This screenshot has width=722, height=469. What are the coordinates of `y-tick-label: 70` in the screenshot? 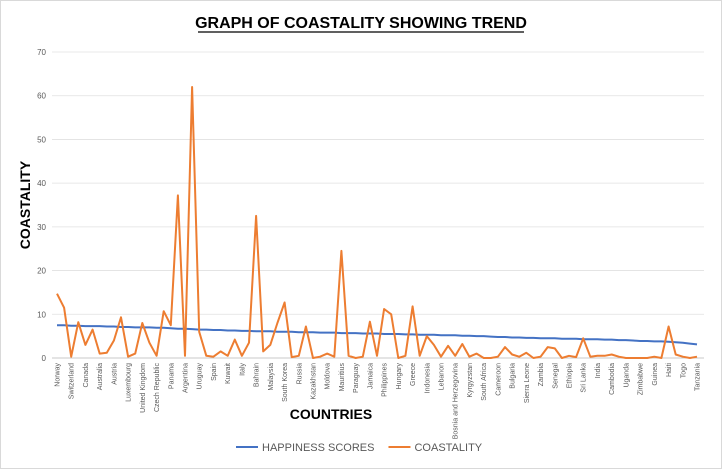 It's located at (41, 52).